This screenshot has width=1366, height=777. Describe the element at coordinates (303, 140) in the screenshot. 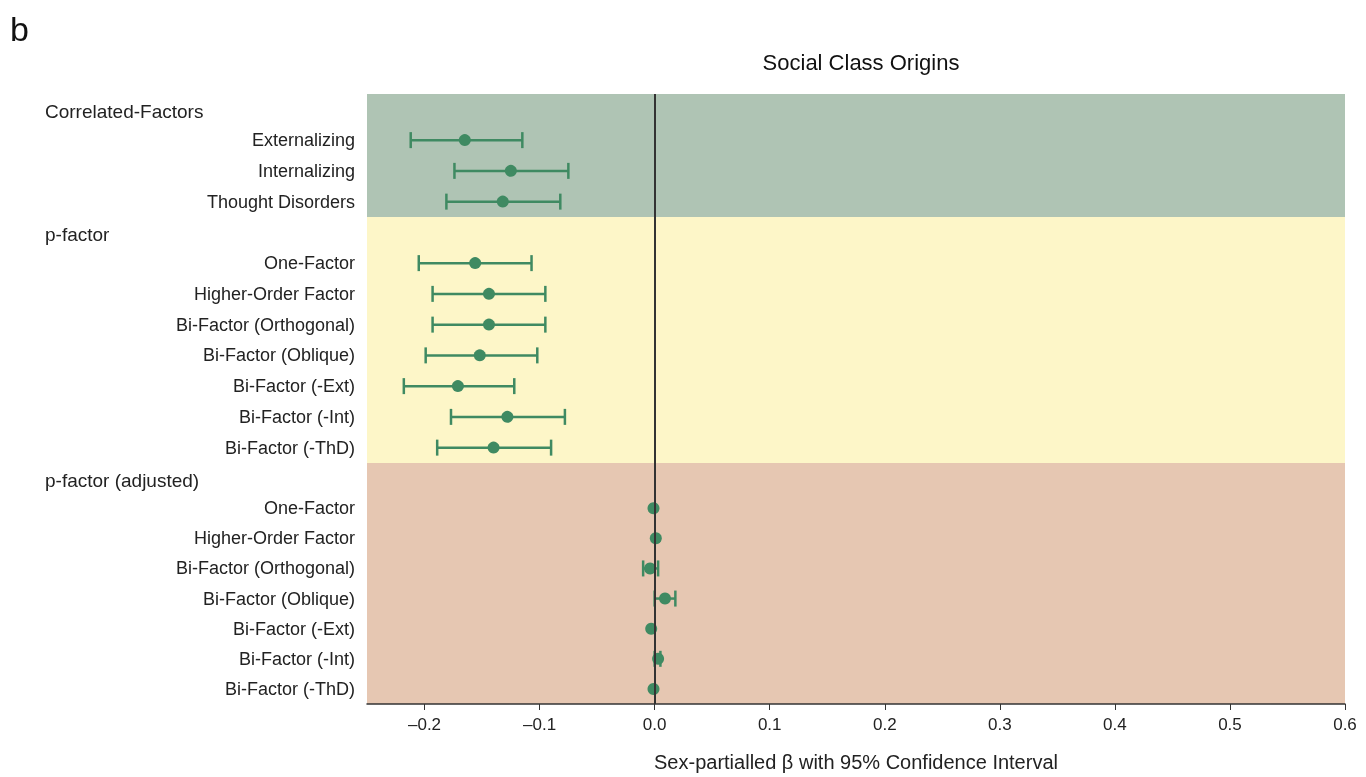

I see `y-tick-label: Externalizing` at that location.